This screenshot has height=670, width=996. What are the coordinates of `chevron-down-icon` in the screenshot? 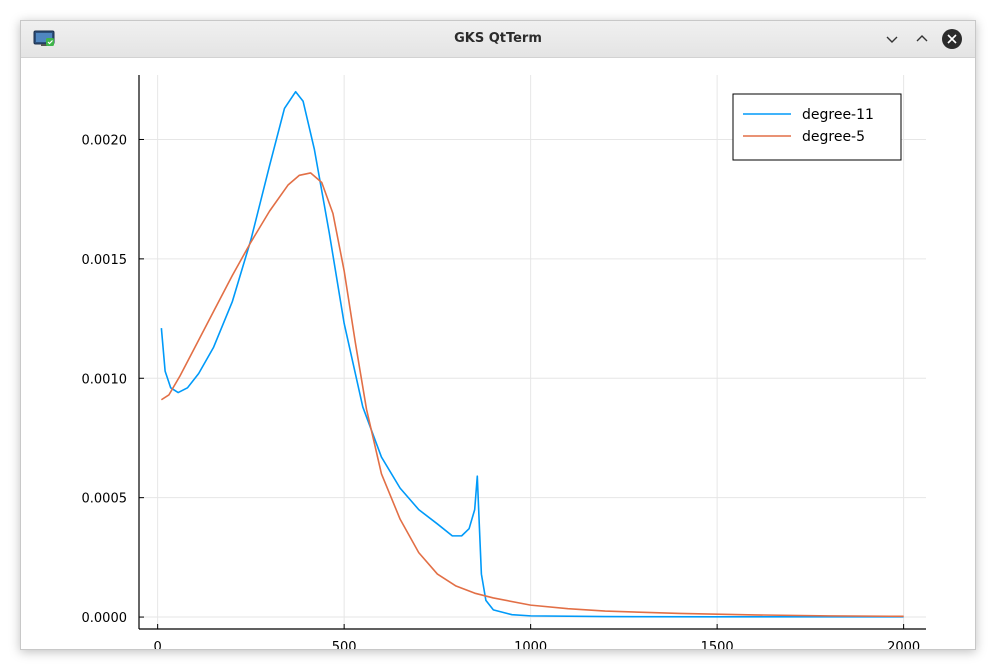 It's located at (892, 39).